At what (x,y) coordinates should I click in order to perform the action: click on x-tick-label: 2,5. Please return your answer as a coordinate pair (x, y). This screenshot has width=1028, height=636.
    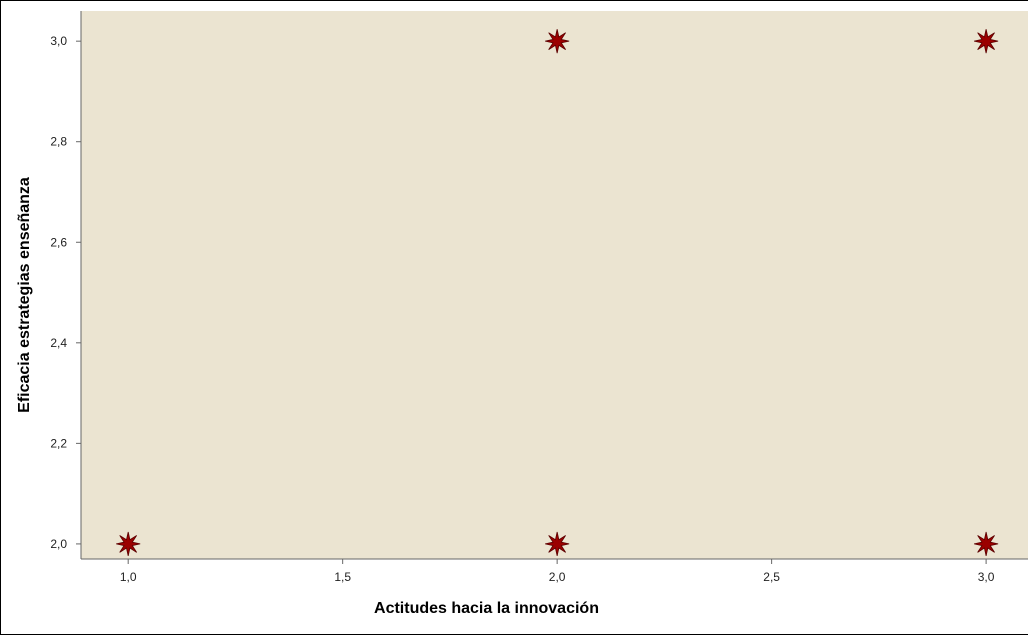
    Looking at the image, I should click on (771, 577).